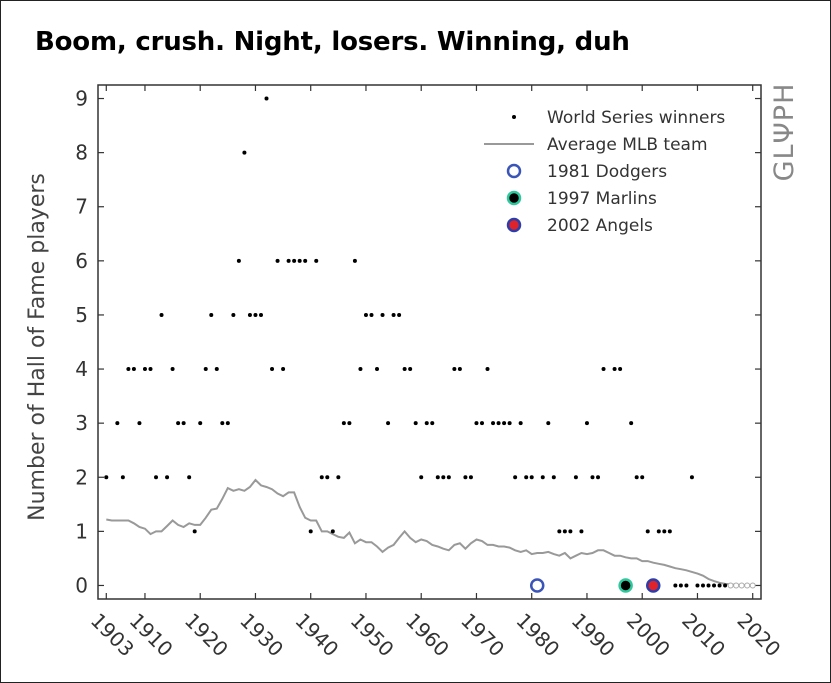  Describe the element at coordinates (261, 634) in the screenshot. I see `x-tick-label: 1930` at that location.